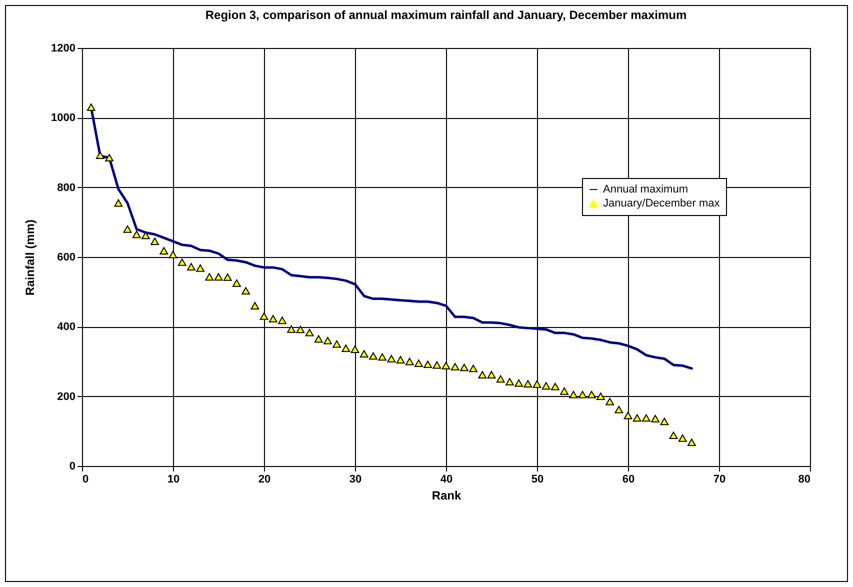 This screenshot has height=587, width=853. I want to click on y-tick-label: 1000, so click(63, 118).